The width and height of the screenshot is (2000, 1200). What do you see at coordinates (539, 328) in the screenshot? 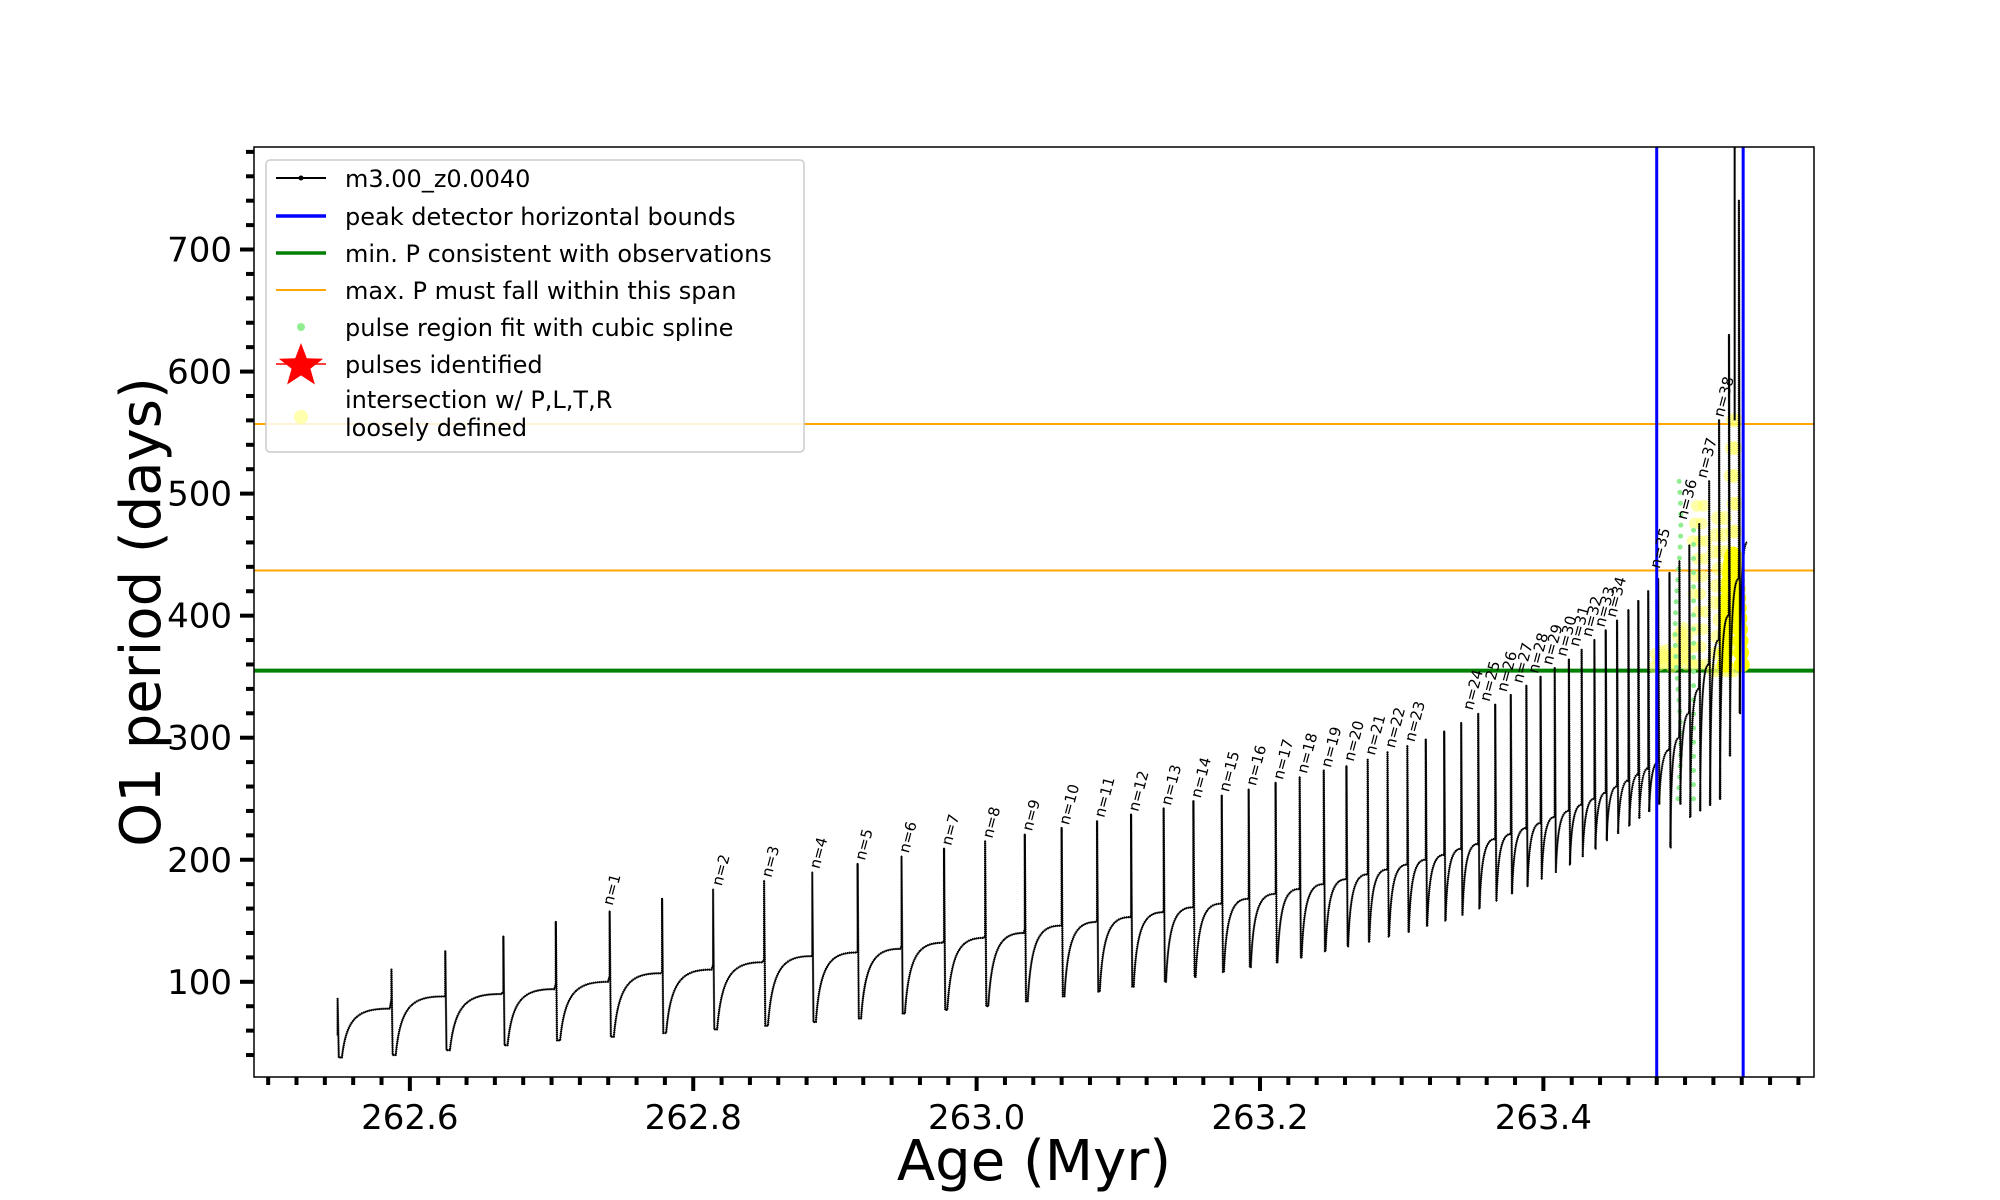
I see `legend-label-spline: pulse region fit with cubic spline` at bounding box center [539, 328].